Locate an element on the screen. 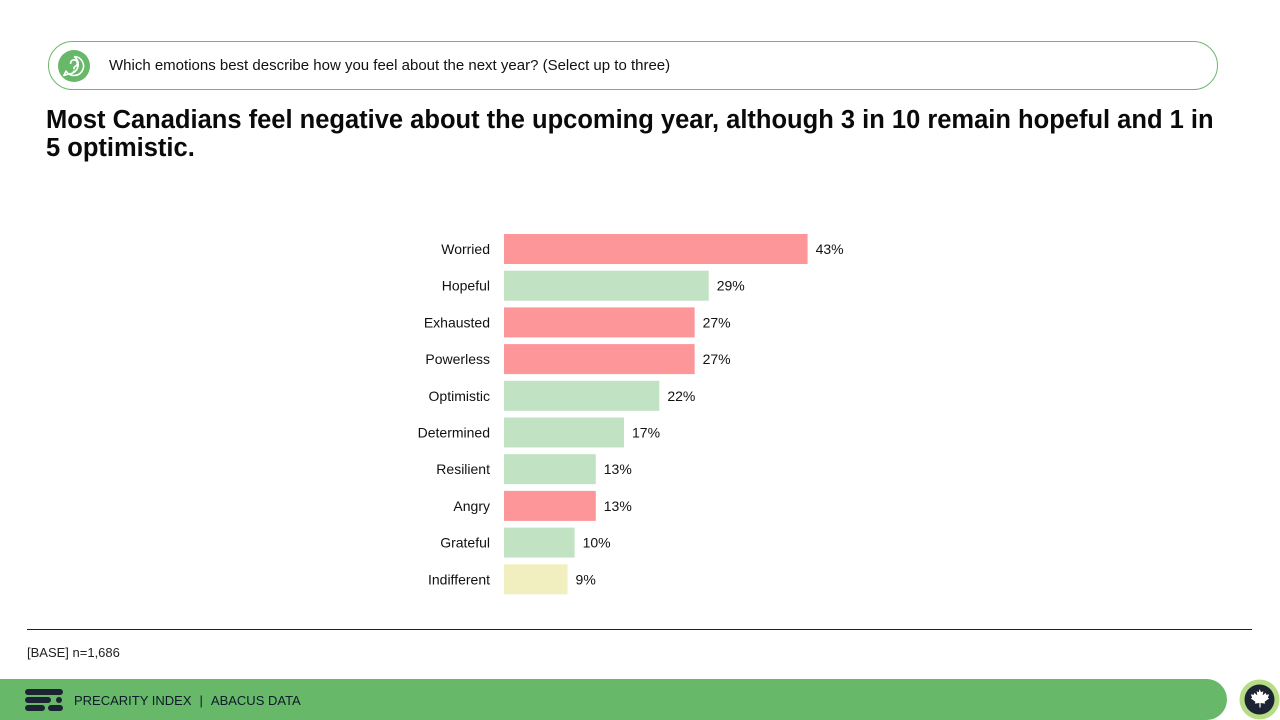 This screenshot has height=720, width=1280. bar-exhausted is located at coordinates (599, 322).